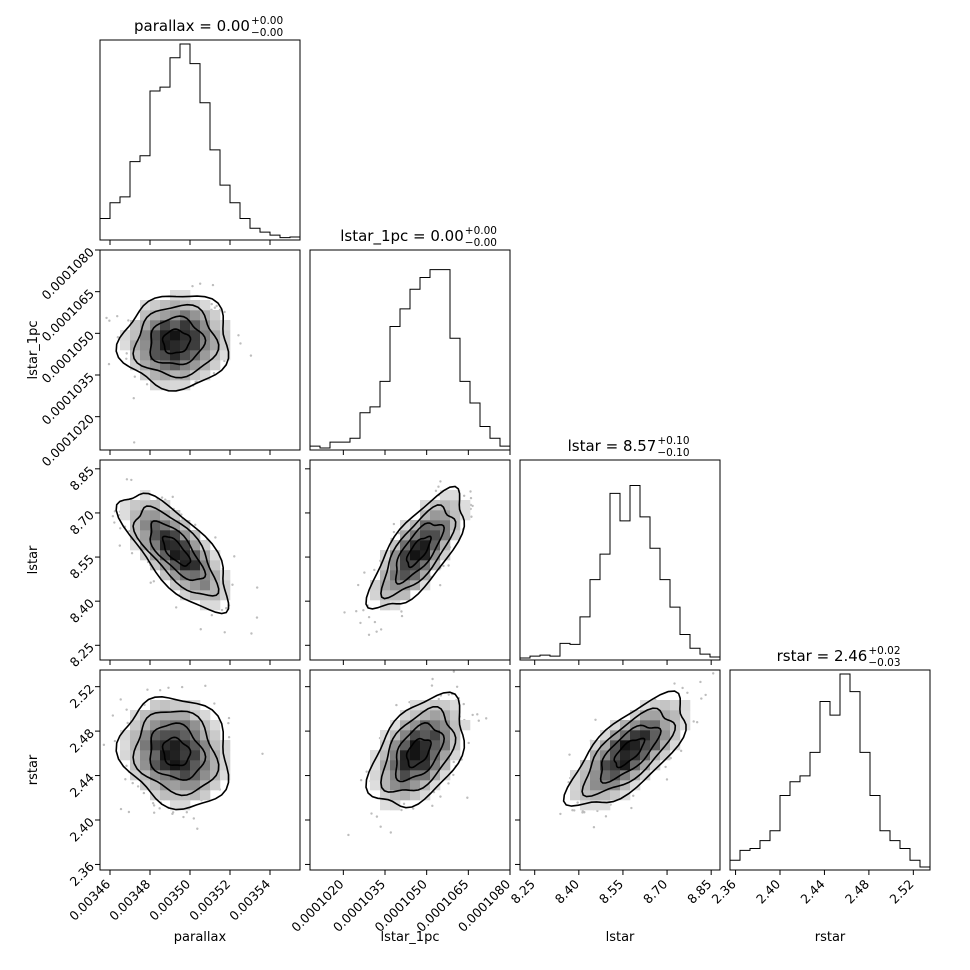 The width and height of the screenshot is (970, 970). Describe the element at coordinates (620, 572) in the screenshot. I see `histogram-step-lstar` at that location.